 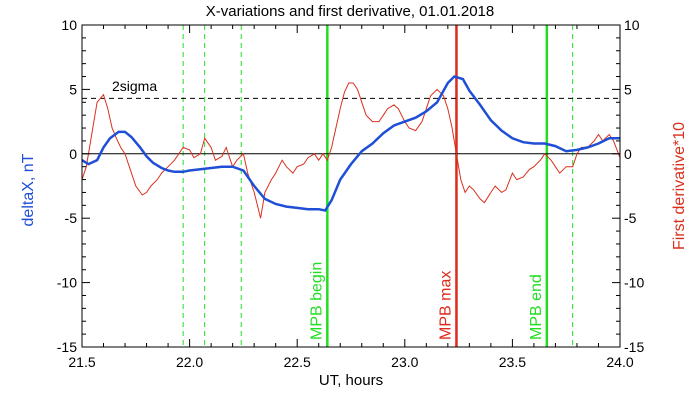 I want to click on y-right-tick-label: 0, so click(x=628, y=154).